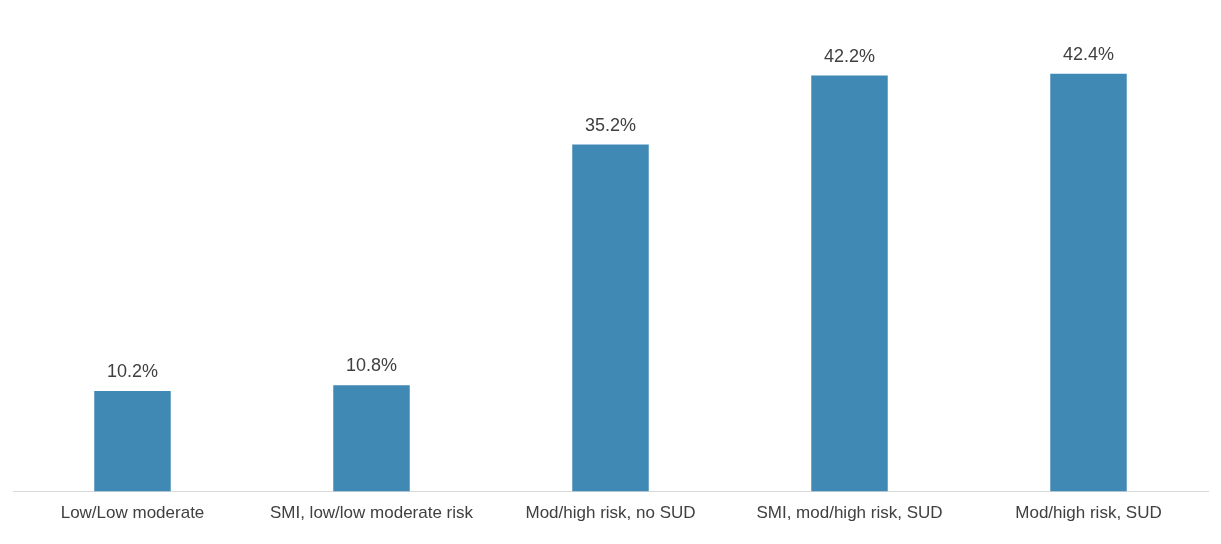 Image resolution: width=1221 pixels, height=544 pixels. Describe the element at coordinates (132, 371) in the screenshot. I see `data-label: 10.2%` at that location.